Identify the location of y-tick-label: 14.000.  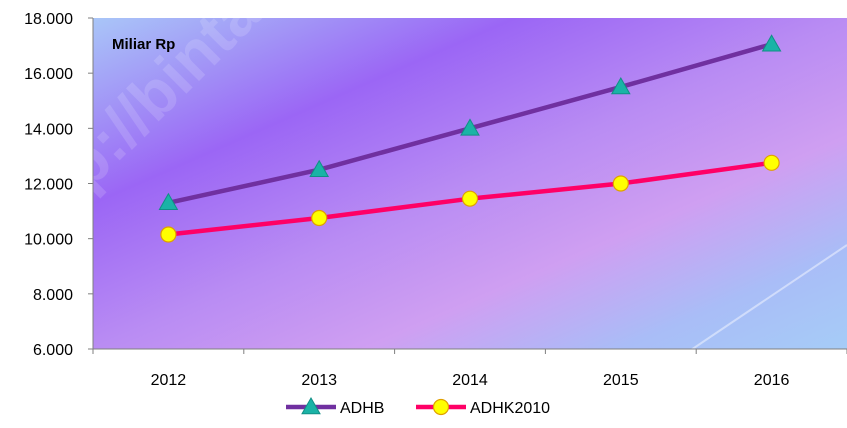
(48, 129).